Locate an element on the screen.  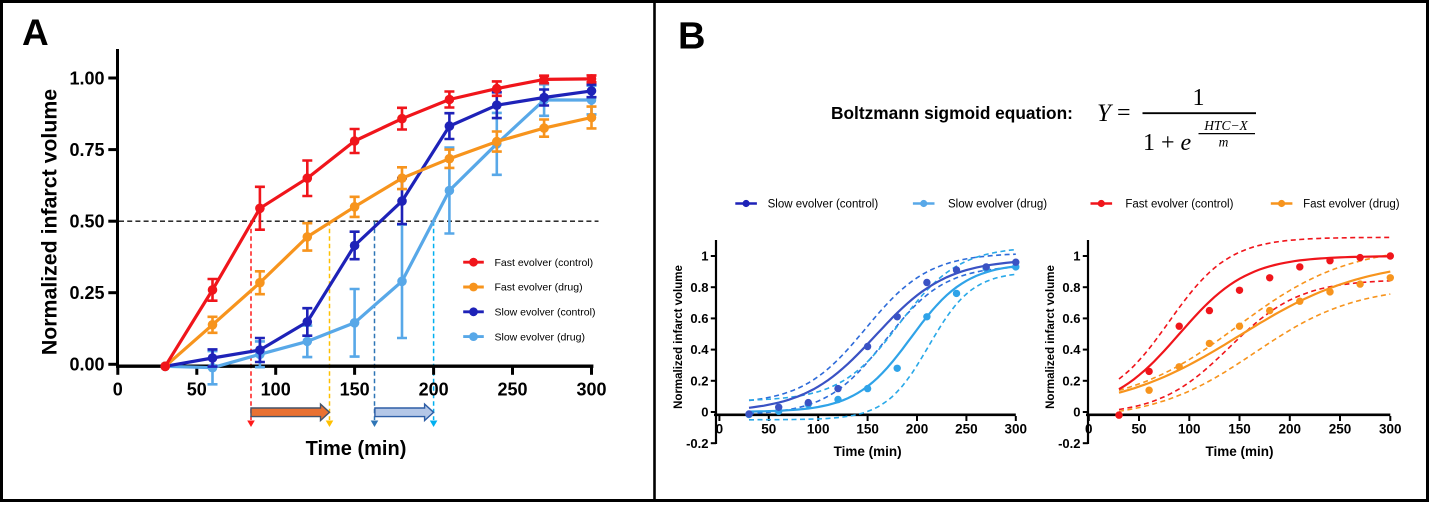
svg-text: HTC−X is located at coordinates (1225, 125).